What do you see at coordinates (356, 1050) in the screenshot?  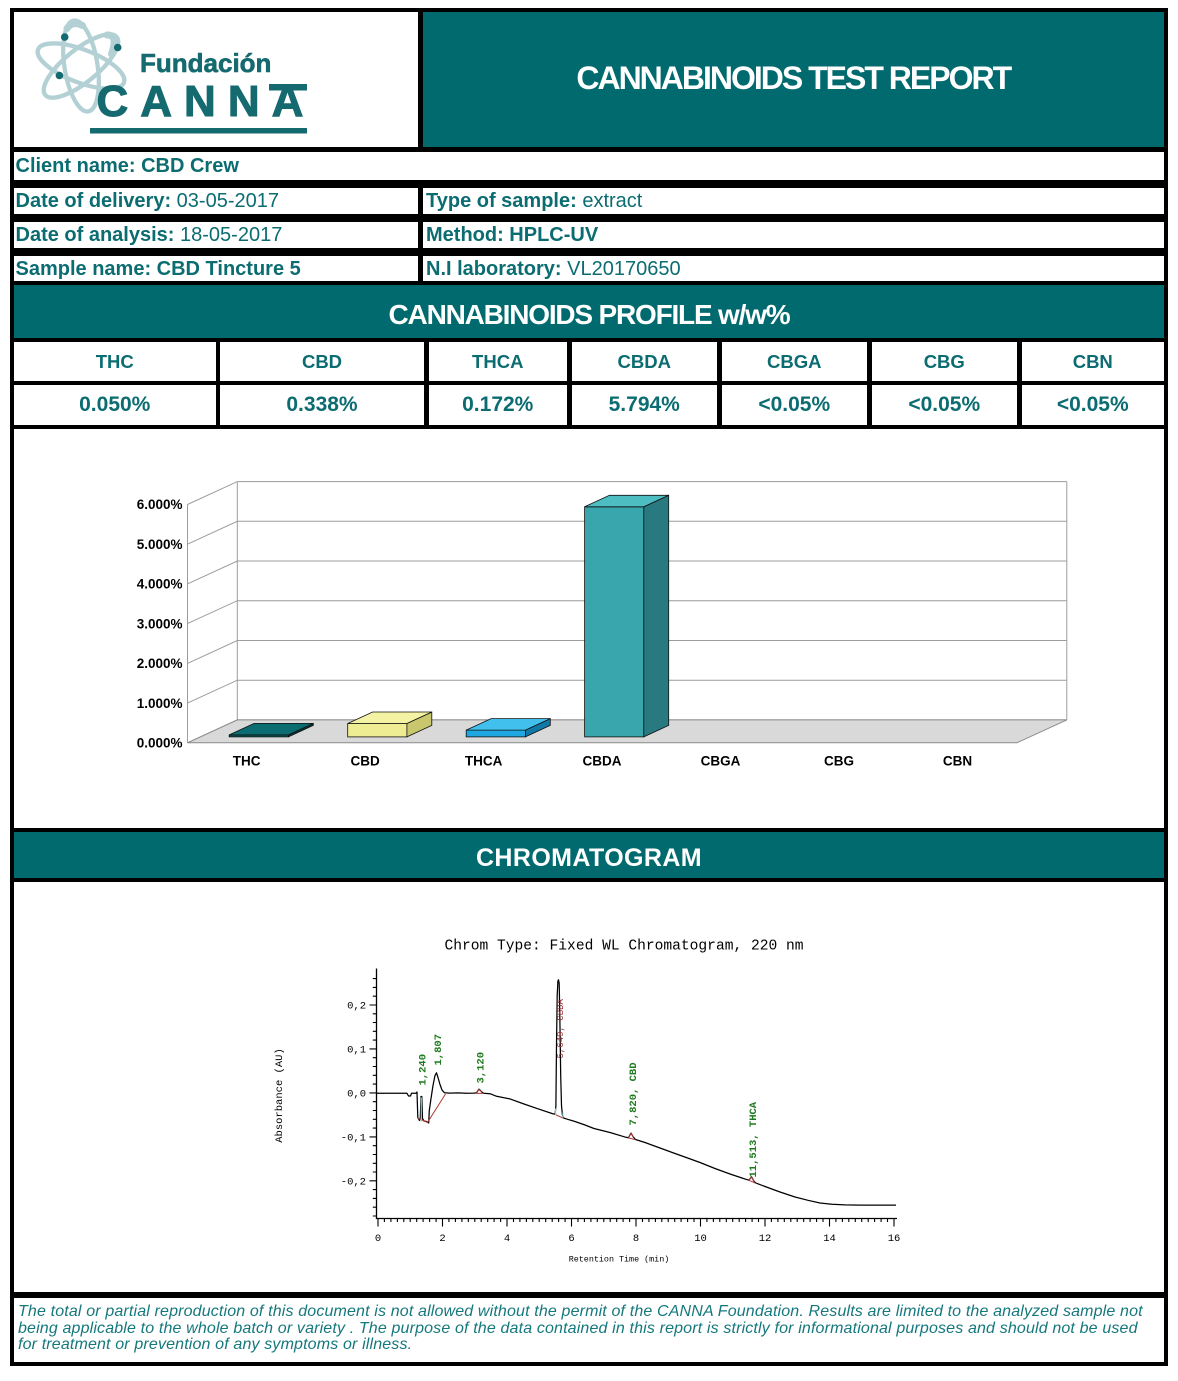 I see `svg-text: 0,1` at bounding box center [356, 1050].